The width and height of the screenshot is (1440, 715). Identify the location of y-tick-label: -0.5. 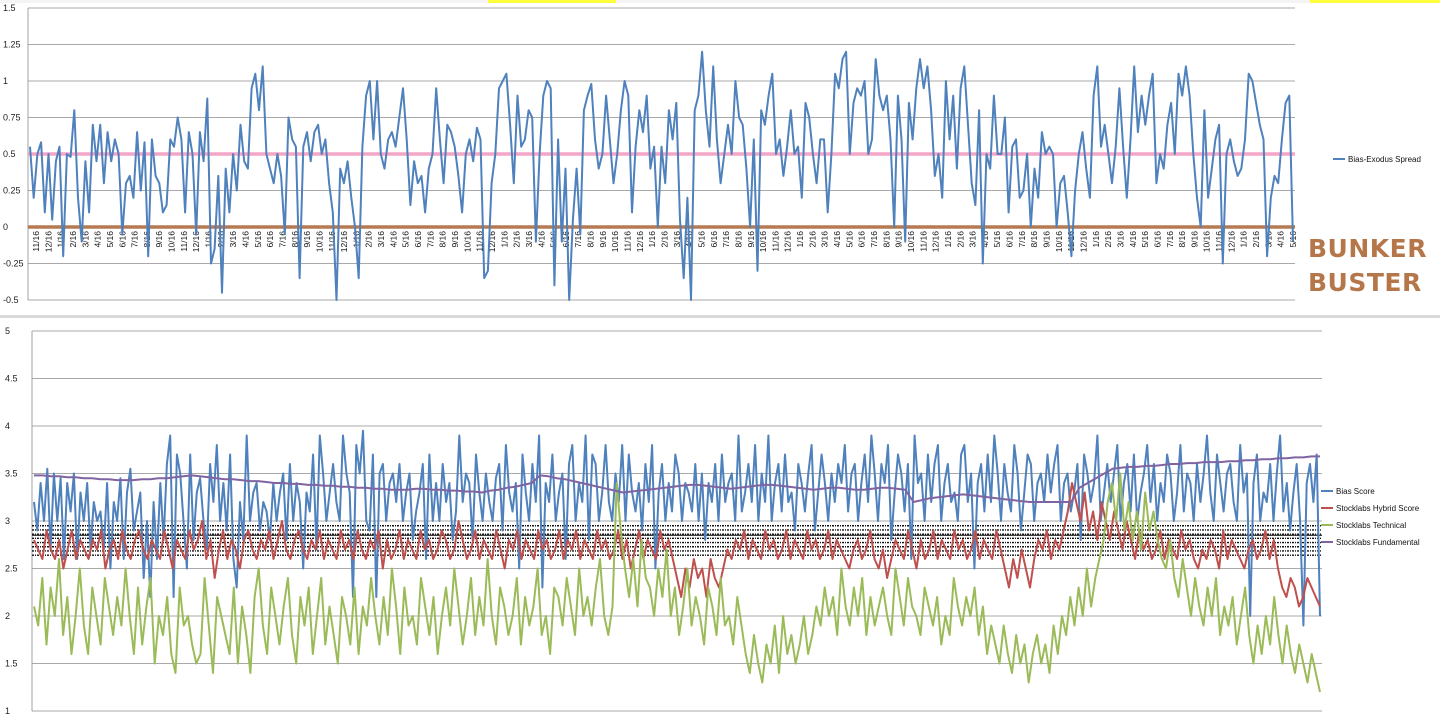
(11, 300).